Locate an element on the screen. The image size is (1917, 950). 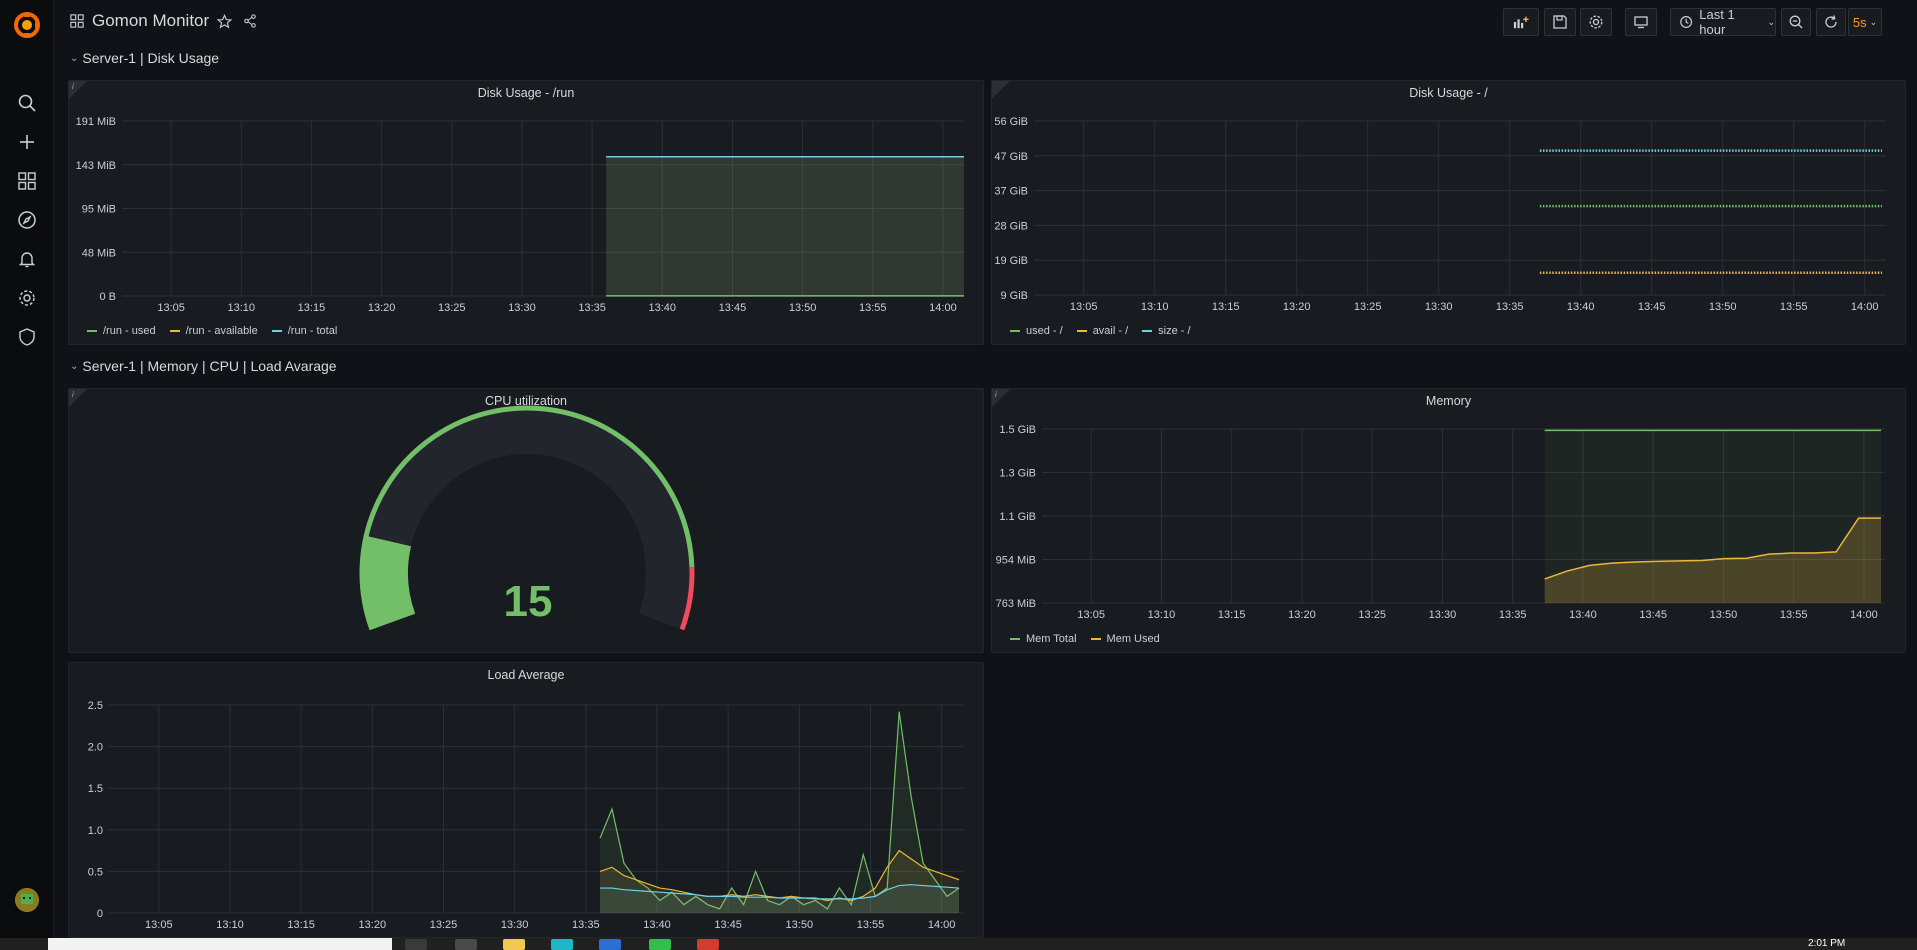
y-tick-label: 763 MiB is located at coordinates (1016, 604).